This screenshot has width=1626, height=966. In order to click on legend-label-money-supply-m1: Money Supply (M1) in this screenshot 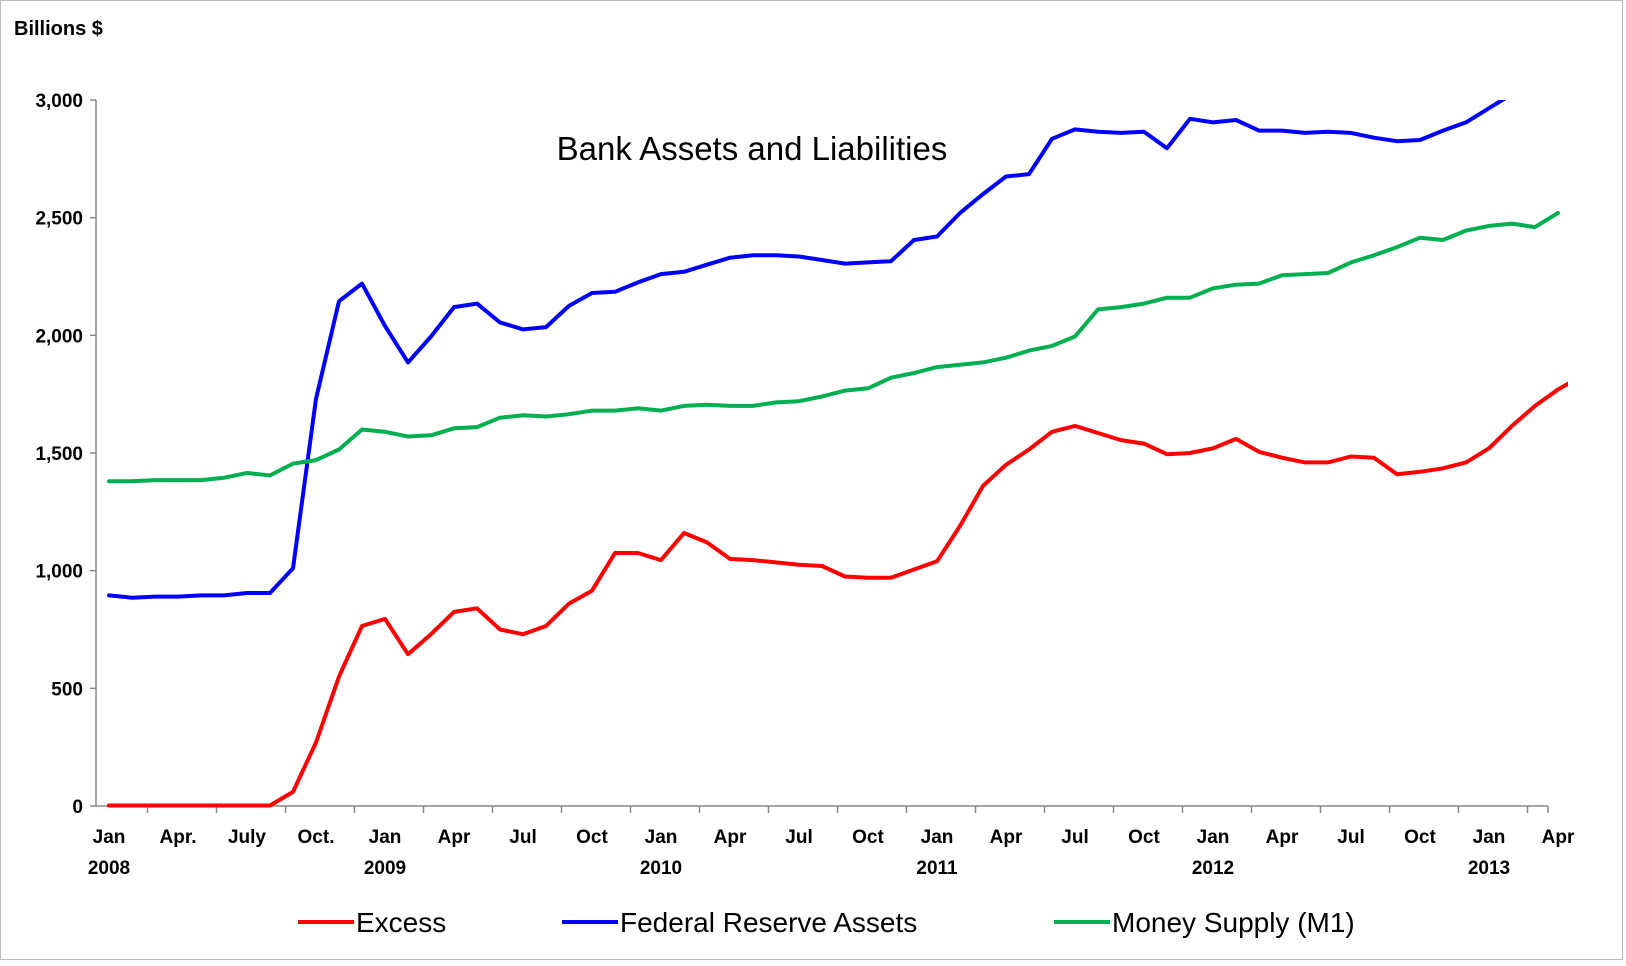, I will do `click(1233, 922)`.